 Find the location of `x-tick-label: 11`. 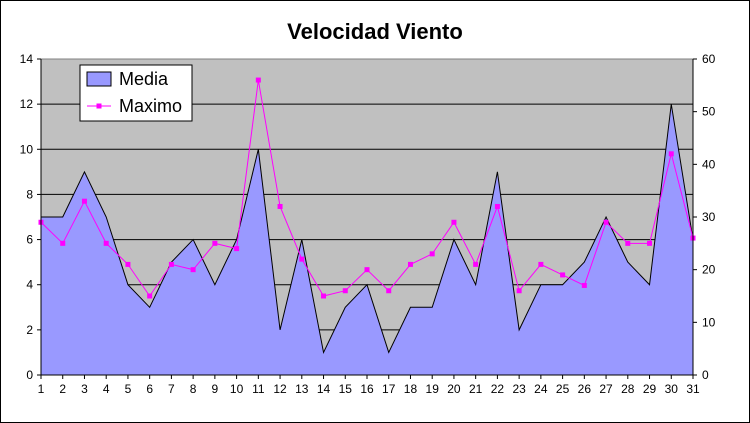

x-tick-label: 11 is located at coordinates (258, 389).